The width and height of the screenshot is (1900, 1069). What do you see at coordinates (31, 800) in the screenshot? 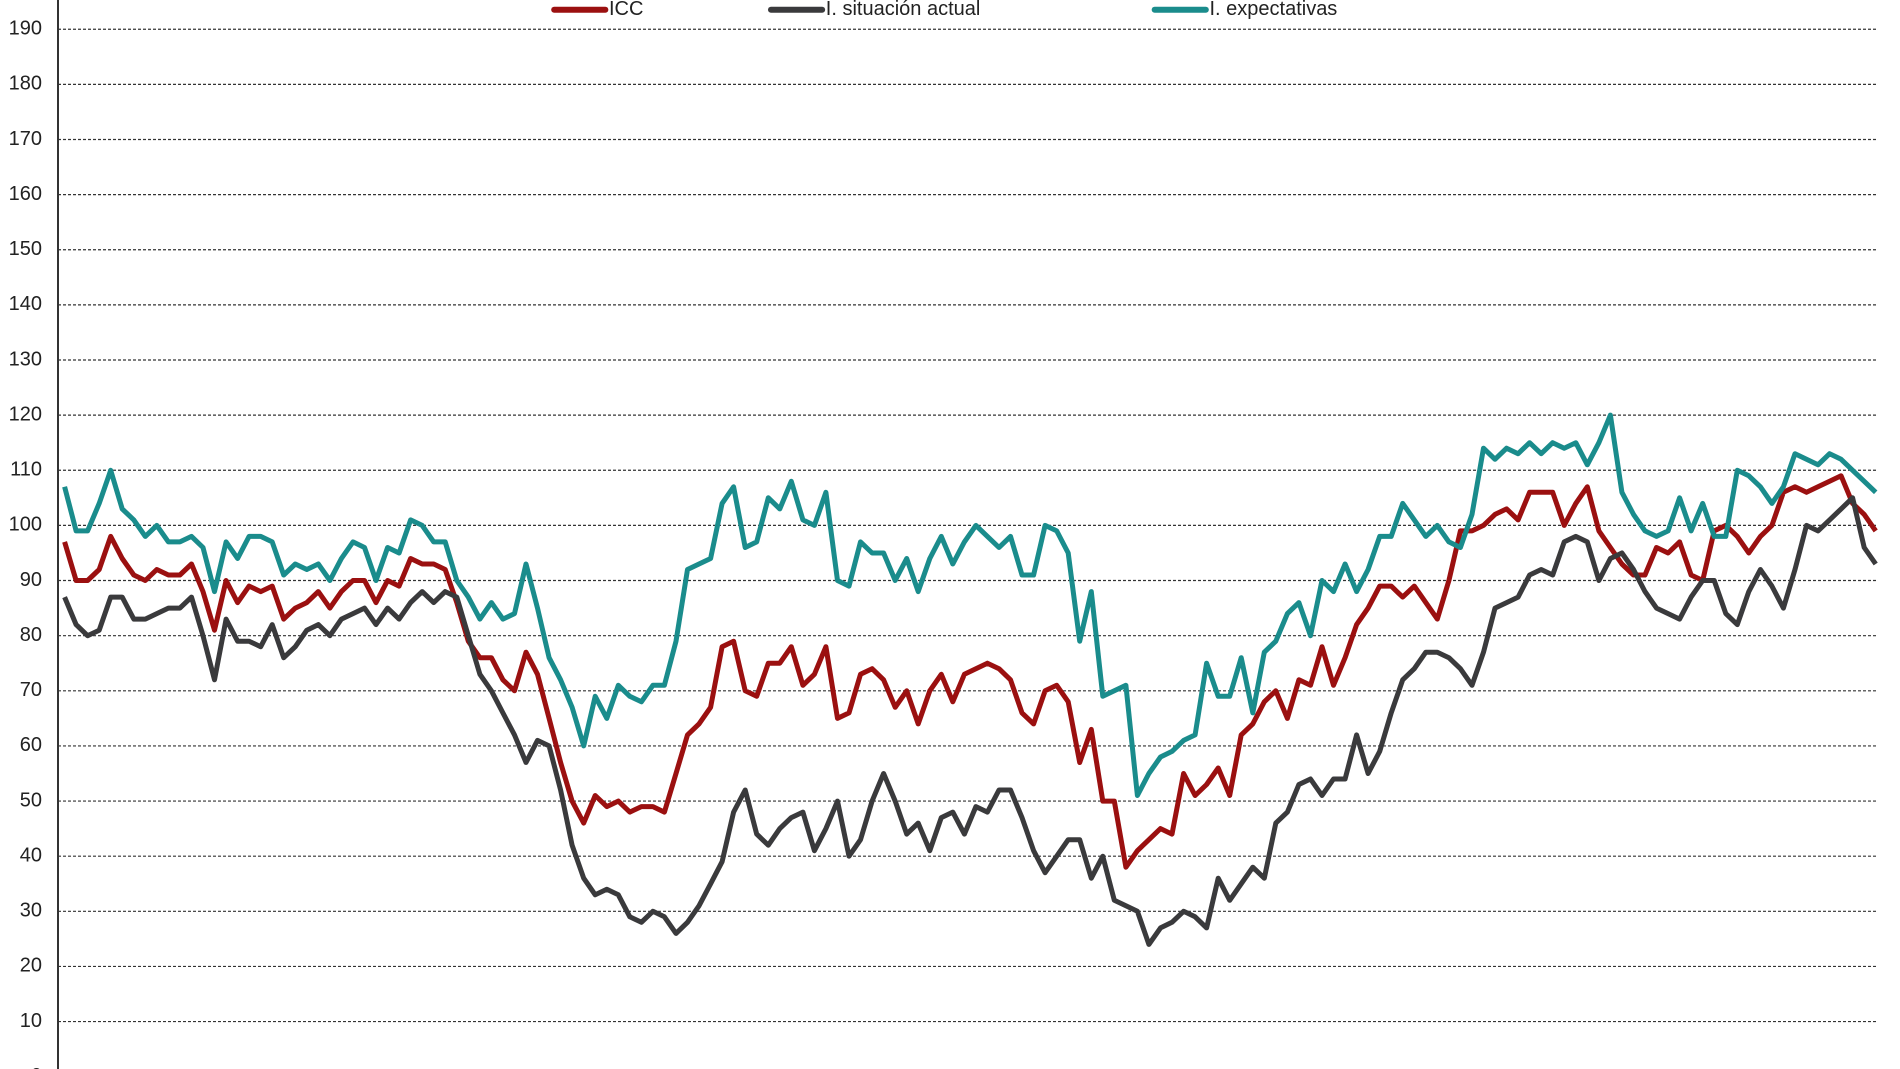
I see `y-tick-label: 50` at bounding box center [31, 800].